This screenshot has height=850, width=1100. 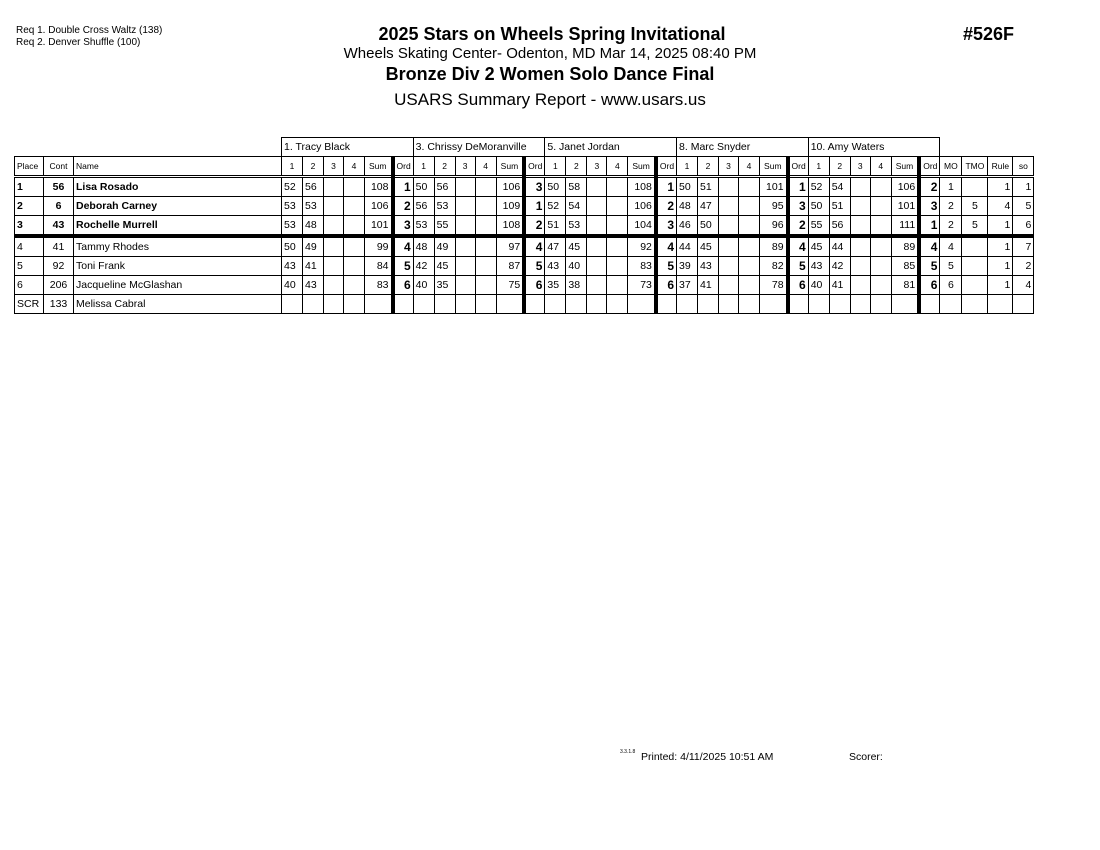 What do you see at coordinates (423, 206) in the screenshot?
I see `score-1: 56` at bounding box center [423, 206].